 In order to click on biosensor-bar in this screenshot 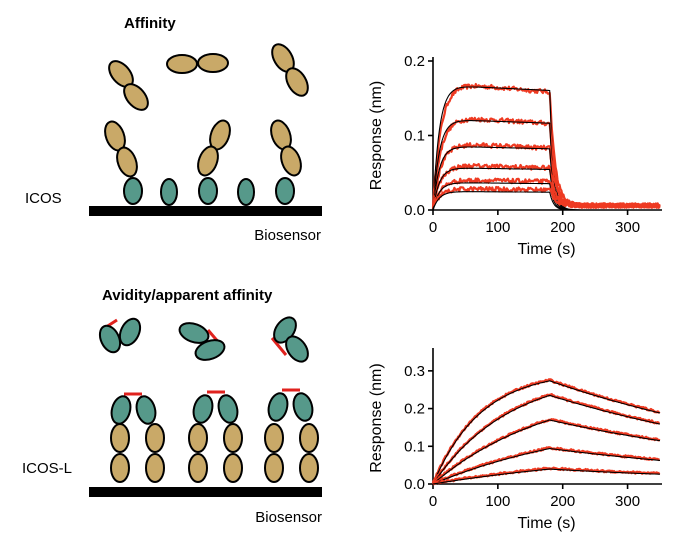, I will do `click(205, 211)`.